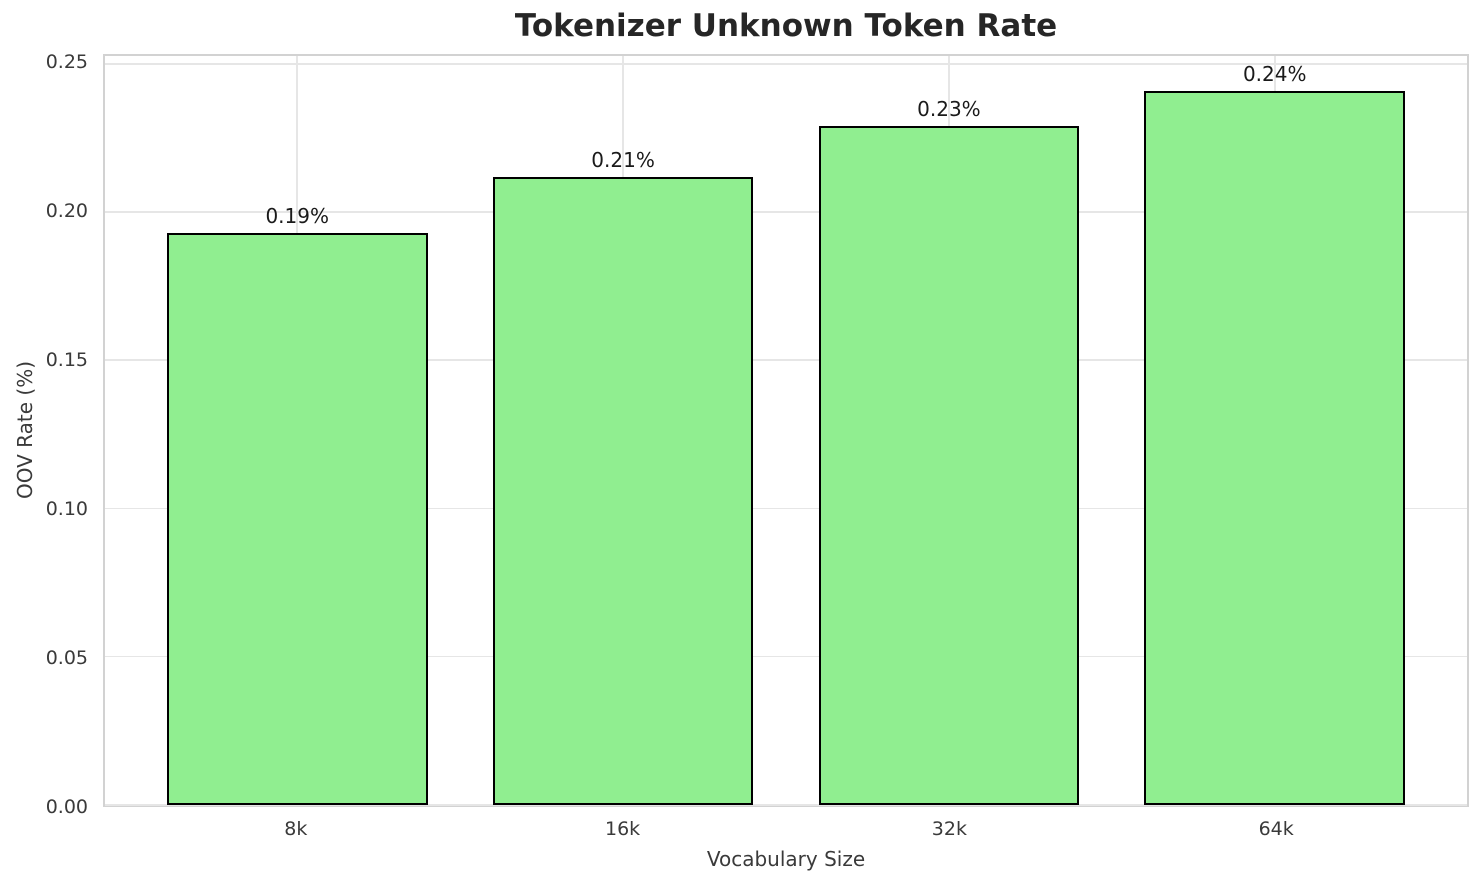  I want to click on y-tick-label: 0.20, so click(66, 211).